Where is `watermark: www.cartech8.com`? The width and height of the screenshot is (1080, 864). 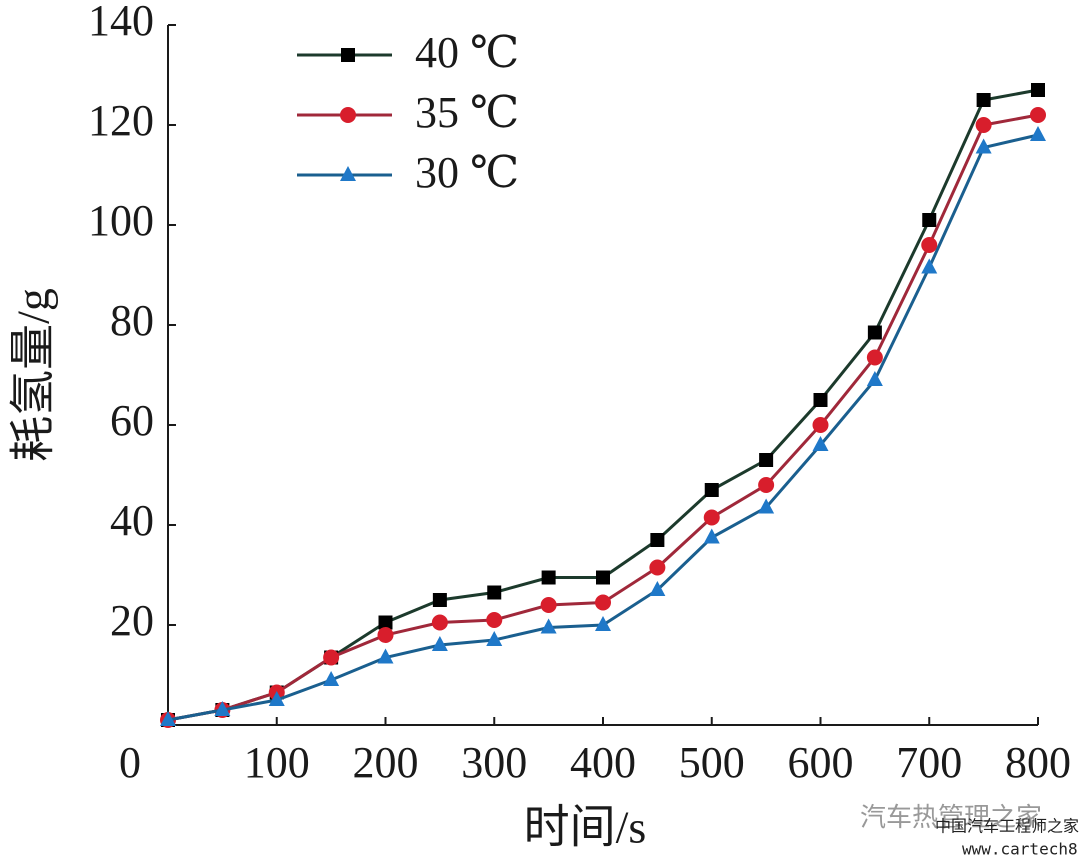 watermark: www.cartech8.com is located at coordinates (1021, 849).